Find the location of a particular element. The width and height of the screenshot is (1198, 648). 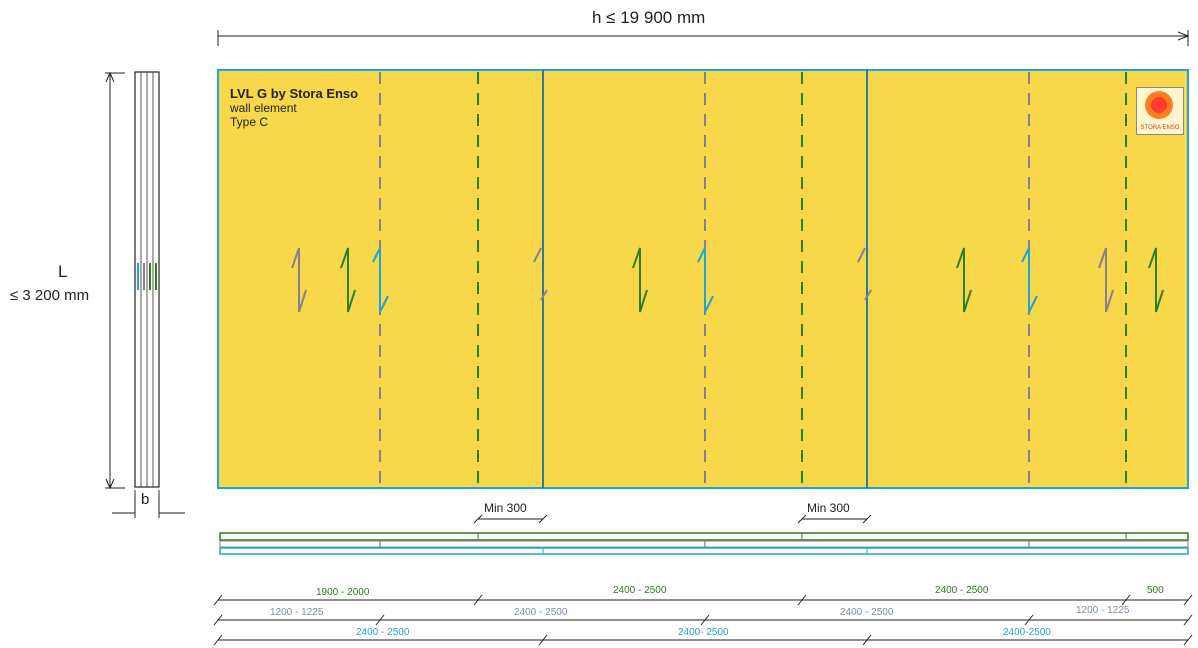

sun-icon is located at coordinates (1159, 105).